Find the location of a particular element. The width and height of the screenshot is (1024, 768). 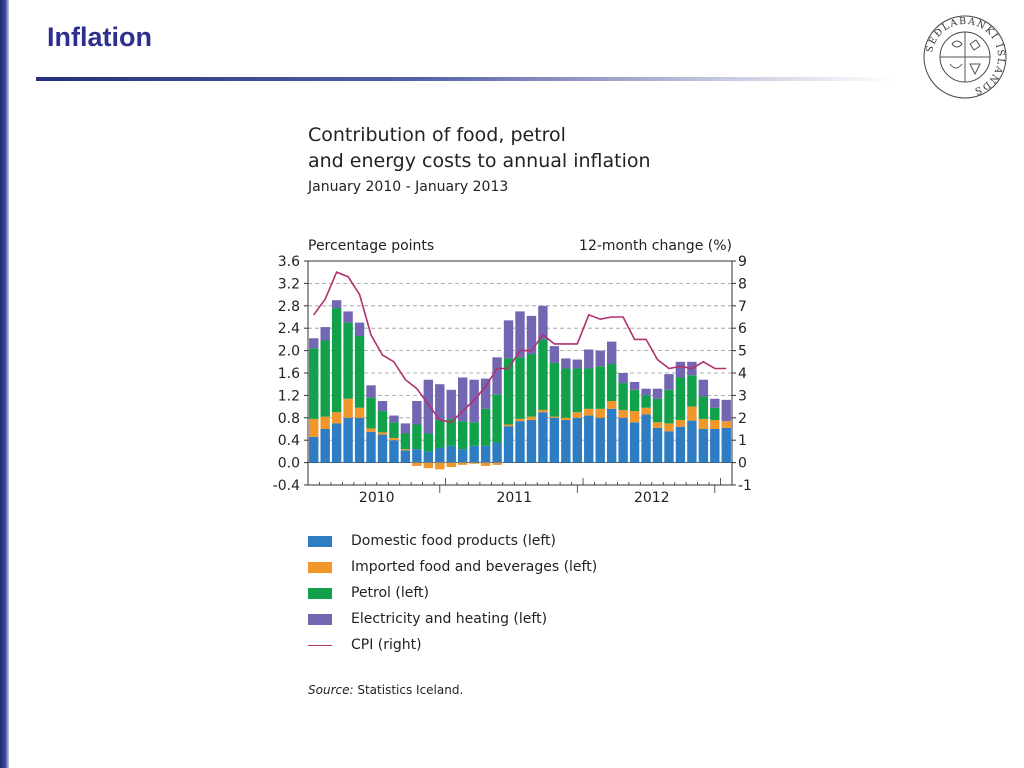

legend-item-electricity: Electricity and heating (left) is located at coordinates (452, 619).